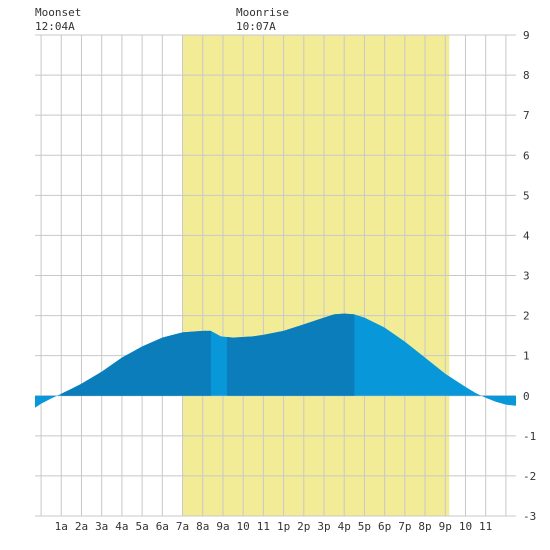 The image size is (550, 550). Describe the element at coordinates (364, 526) in the screenshot. I see `x-tick-label: 5p` at that location.